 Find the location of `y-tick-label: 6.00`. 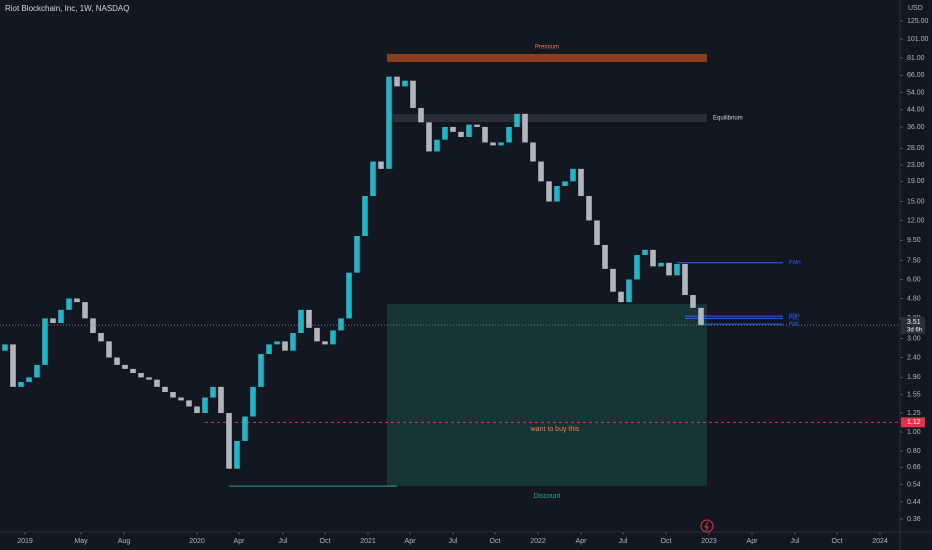

y-tick-label: 6.00 is located at coordinates (914, 279).